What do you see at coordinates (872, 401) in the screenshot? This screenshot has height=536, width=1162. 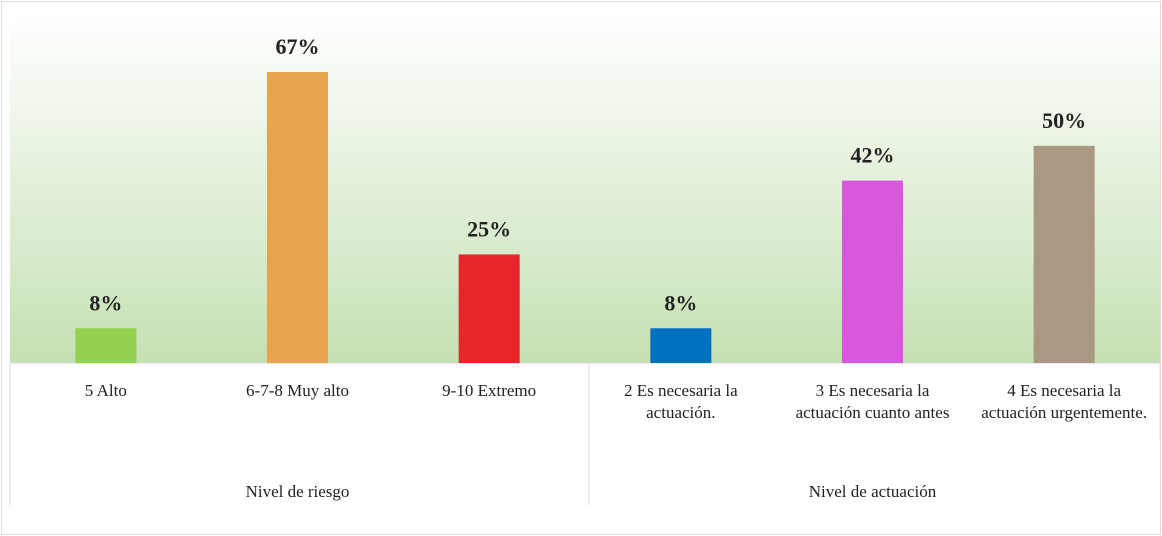 I see `category-label: 3 Es necesaria la actuación cuanto antes` at bounding box center [872, 401].